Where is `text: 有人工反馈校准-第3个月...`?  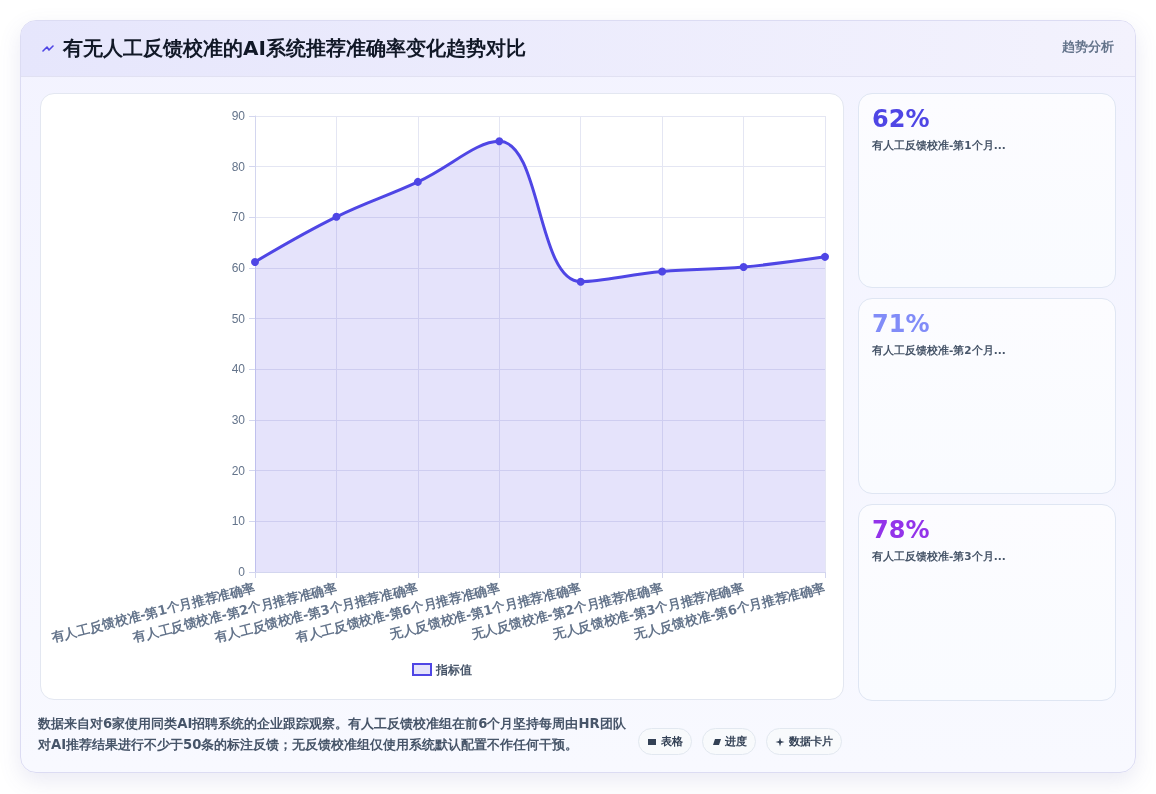 text: 有人工反馈校准-第3个月... is located at coordinates (939, 556).